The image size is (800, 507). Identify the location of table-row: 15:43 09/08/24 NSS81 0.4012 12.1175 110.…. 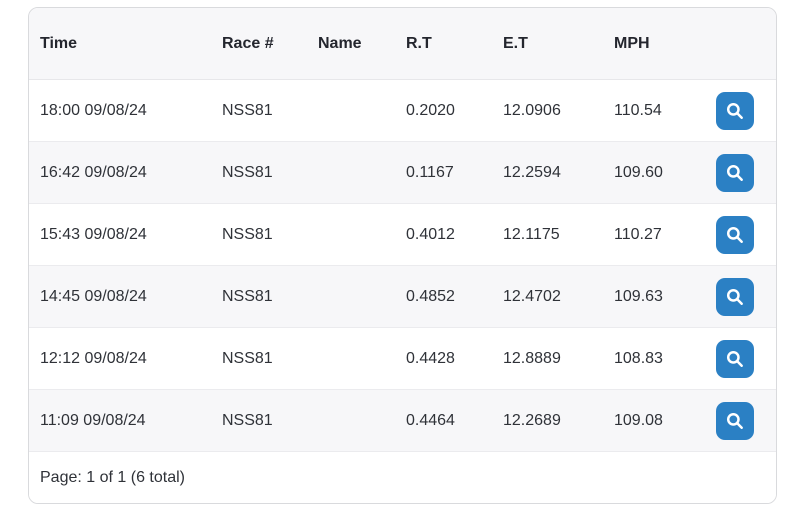
(402, 235).